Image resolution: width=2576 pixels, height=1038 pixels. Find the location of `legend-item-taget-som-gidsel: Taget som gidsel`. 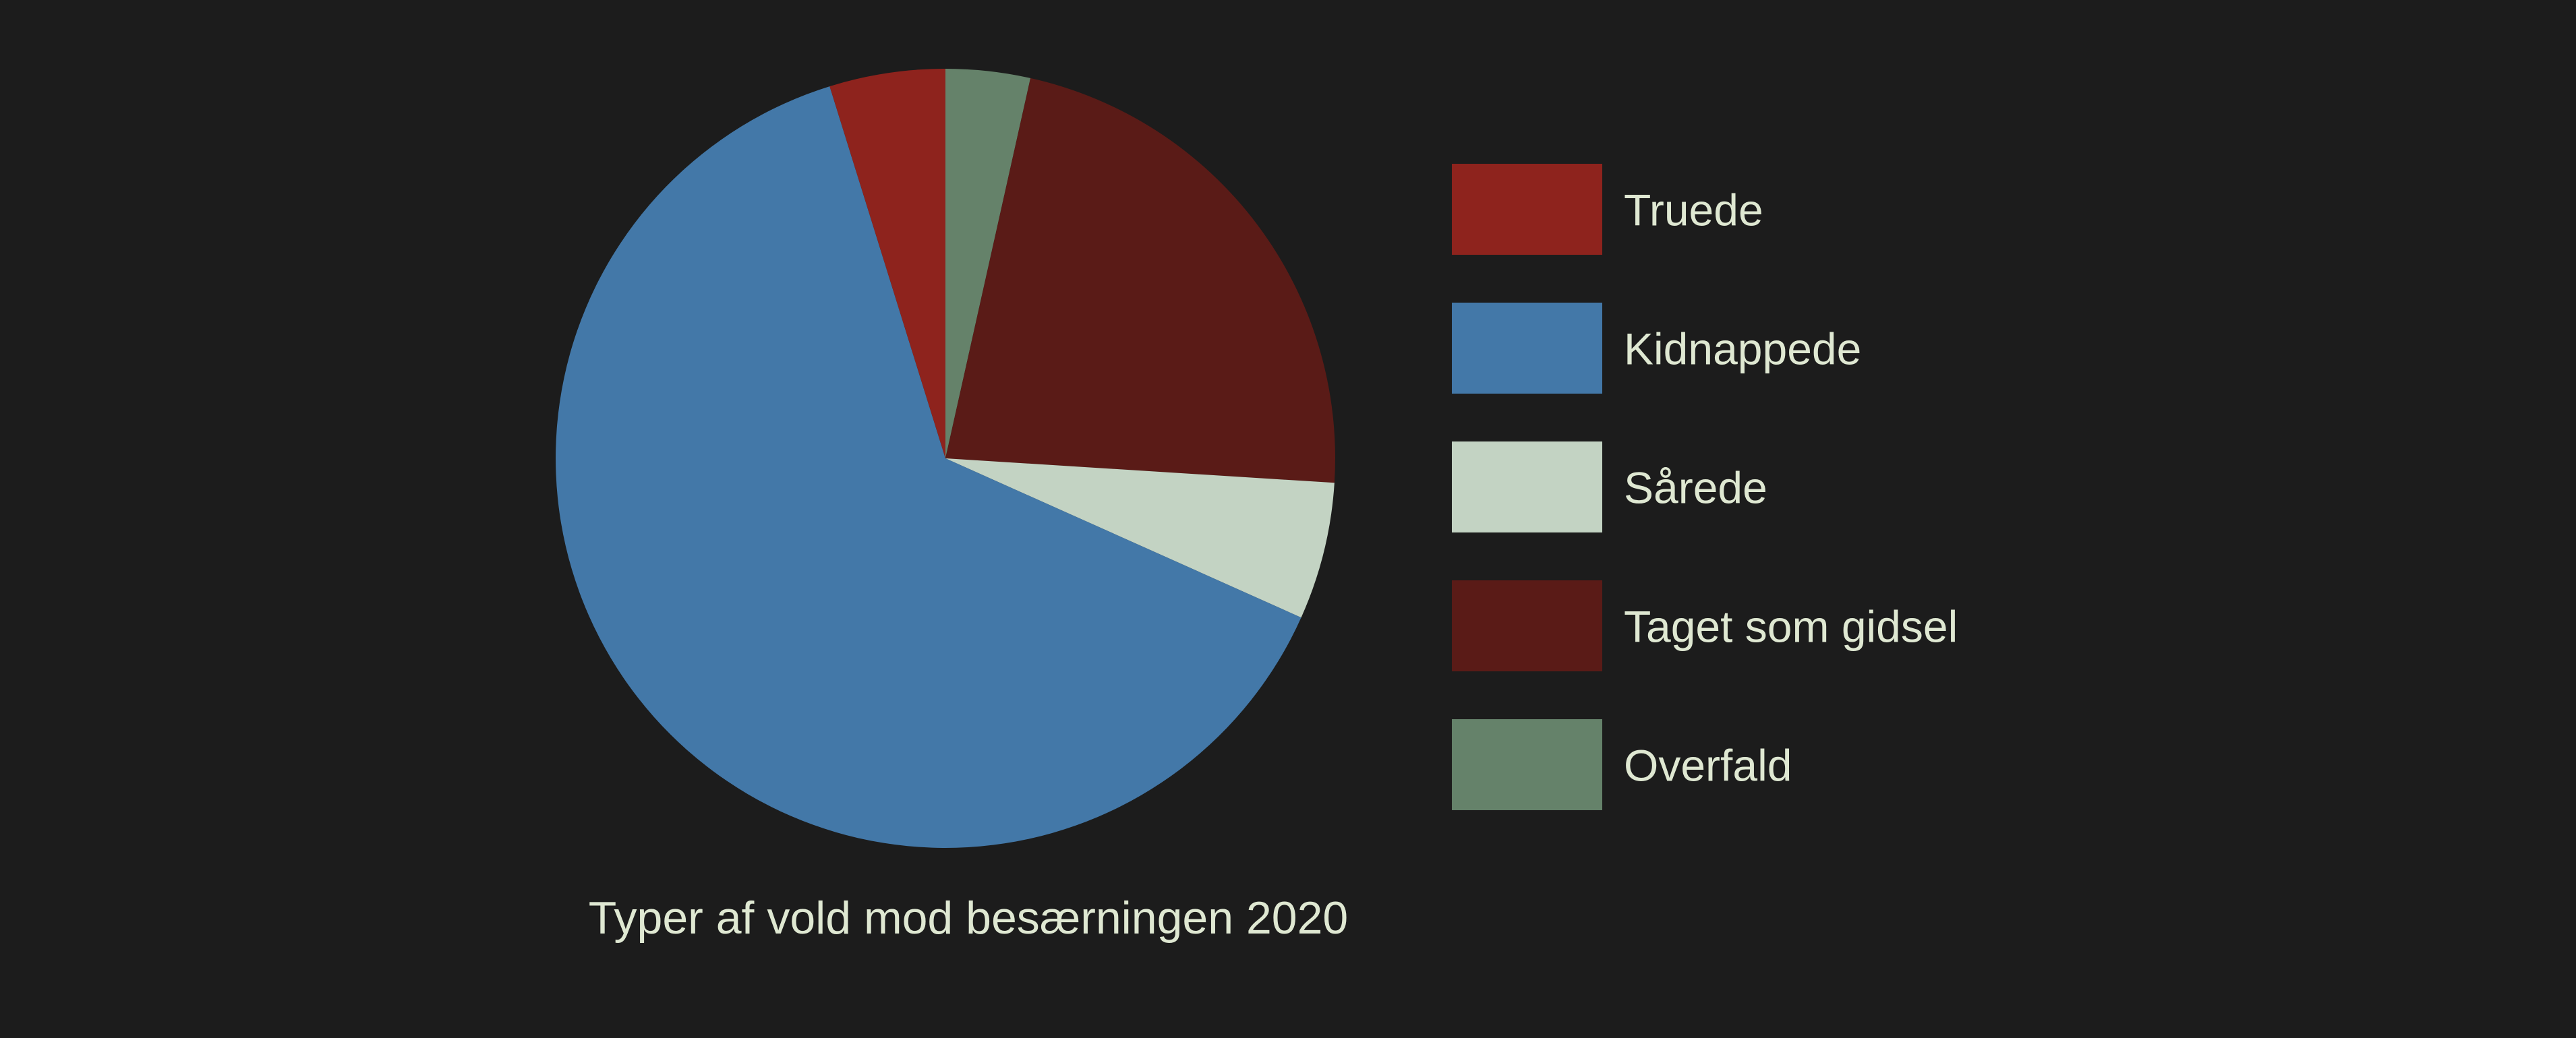

legend-item-taget-som-gidsel: Taget som gidsel is located at coordinates (1705, 625).